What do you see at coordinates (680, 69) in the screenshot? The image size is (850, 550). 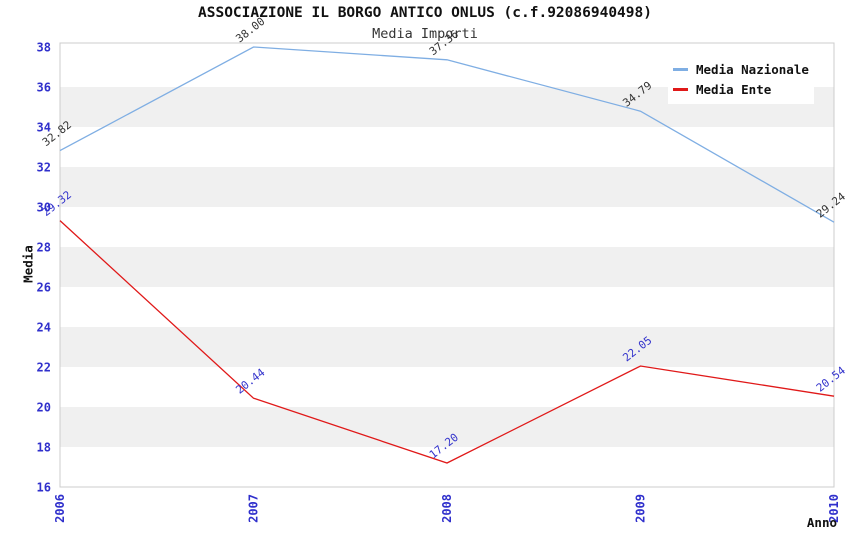 I see `line-swatch-media-nazionale-icon` at bounding box center [680, 69].